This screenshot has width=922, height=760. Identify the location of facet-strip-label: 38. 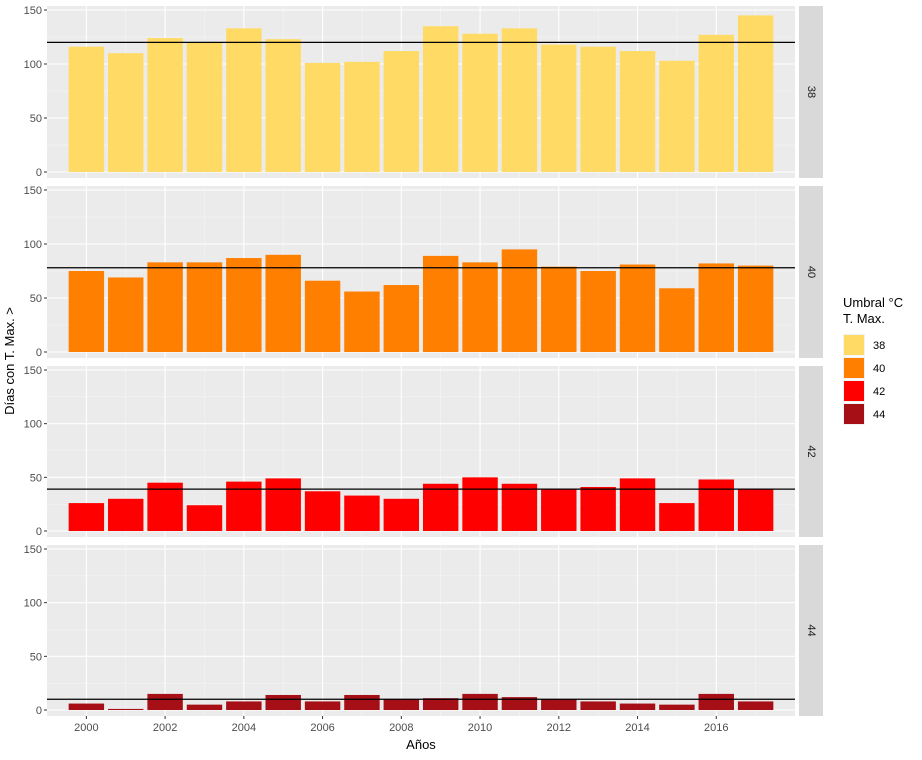
(811, 92).